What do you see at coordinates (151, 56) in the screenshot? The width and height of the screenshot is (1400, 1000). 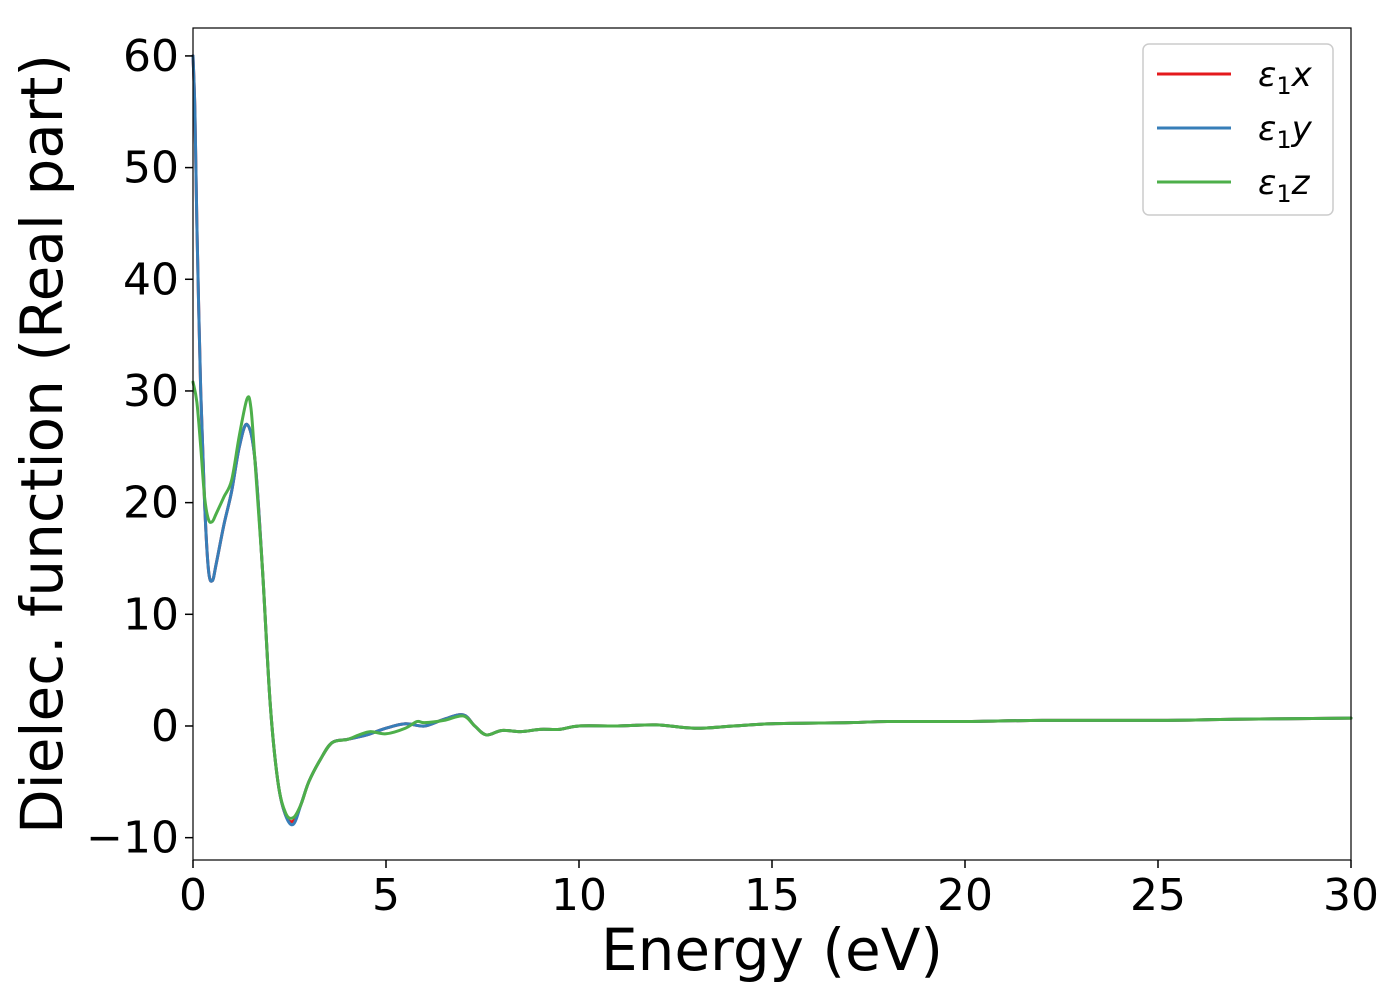 I see `y-tick-label: 60` at bounding box center [151, 56].